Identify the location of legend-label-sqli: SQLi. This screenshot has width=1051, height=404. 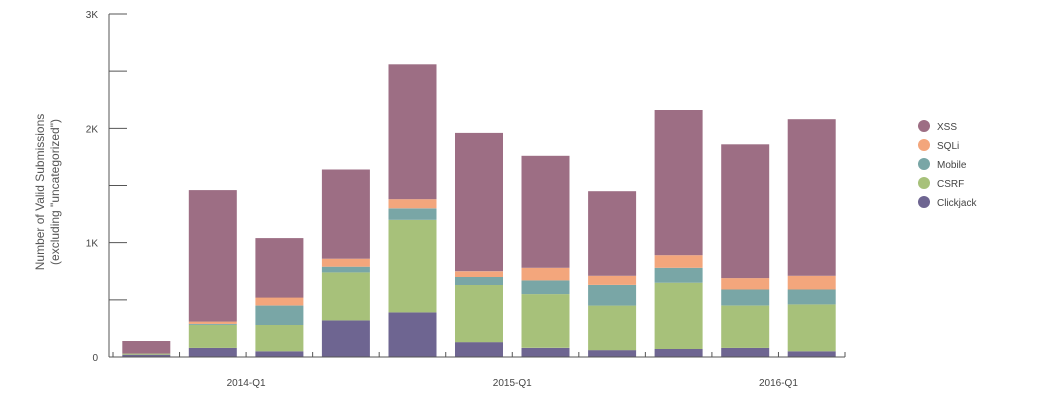
(948, 146).